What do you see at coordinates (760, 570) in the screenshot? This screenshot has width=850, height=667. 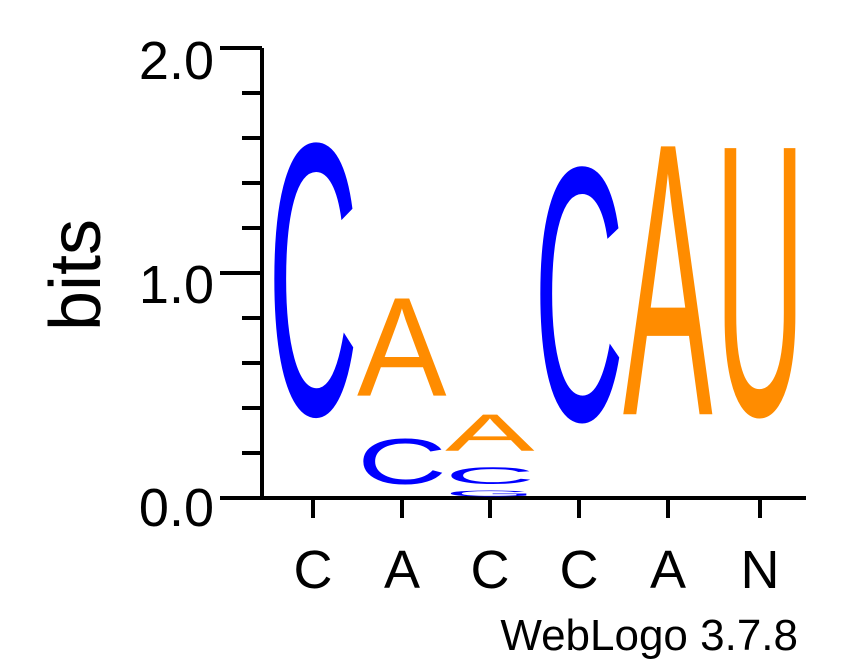 I see `x-tick-label-5: N` at bounding box center [760, 570].